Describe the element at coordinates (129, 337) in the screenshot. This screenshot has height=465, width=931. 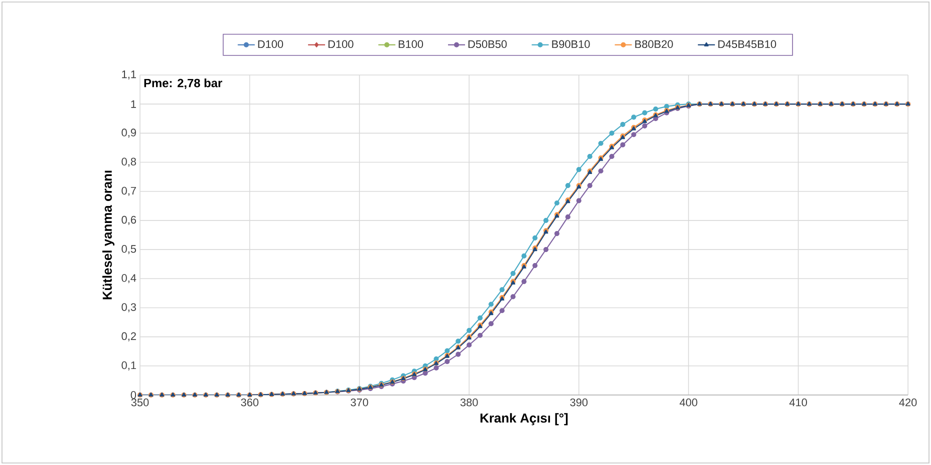
I see `y-tick-label: 0,2` at that location.